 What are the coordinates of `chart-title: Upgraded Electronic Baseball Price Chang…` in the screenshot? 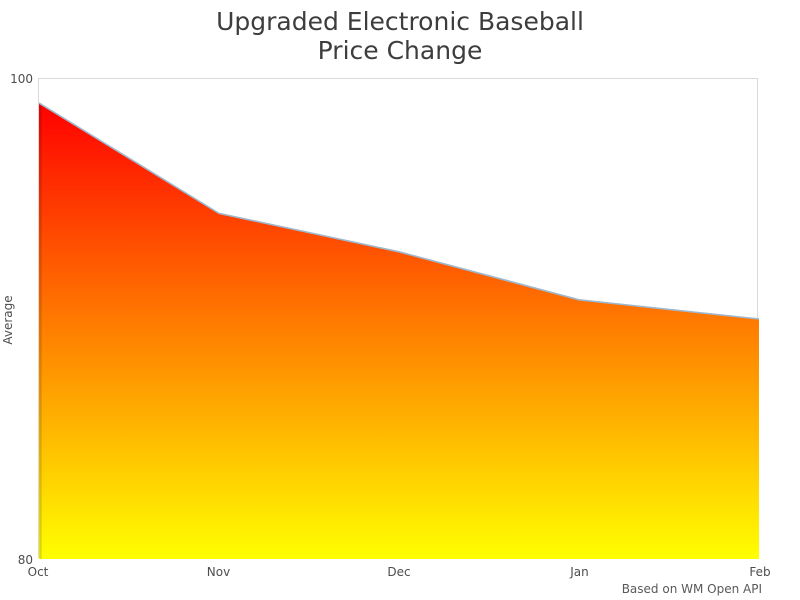 It's located at (400, 36).